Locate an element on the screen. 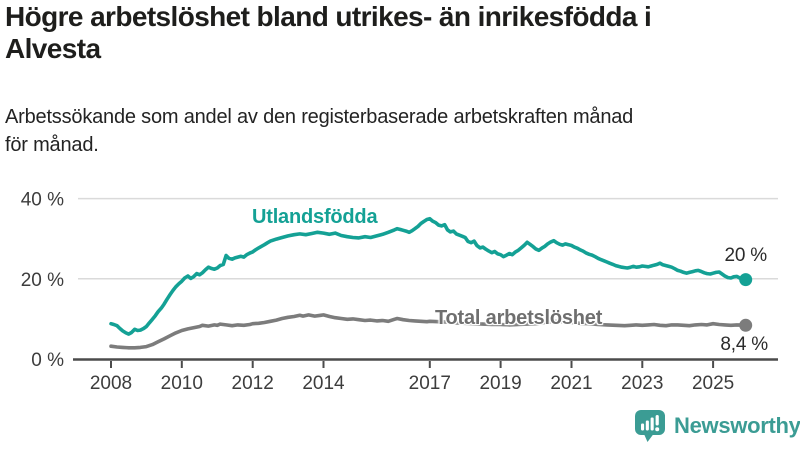 Image resolution: width=800 pixels, height=450 pixels. newsworthy-logo: Newsworthy is located at coordinates (717, 426).